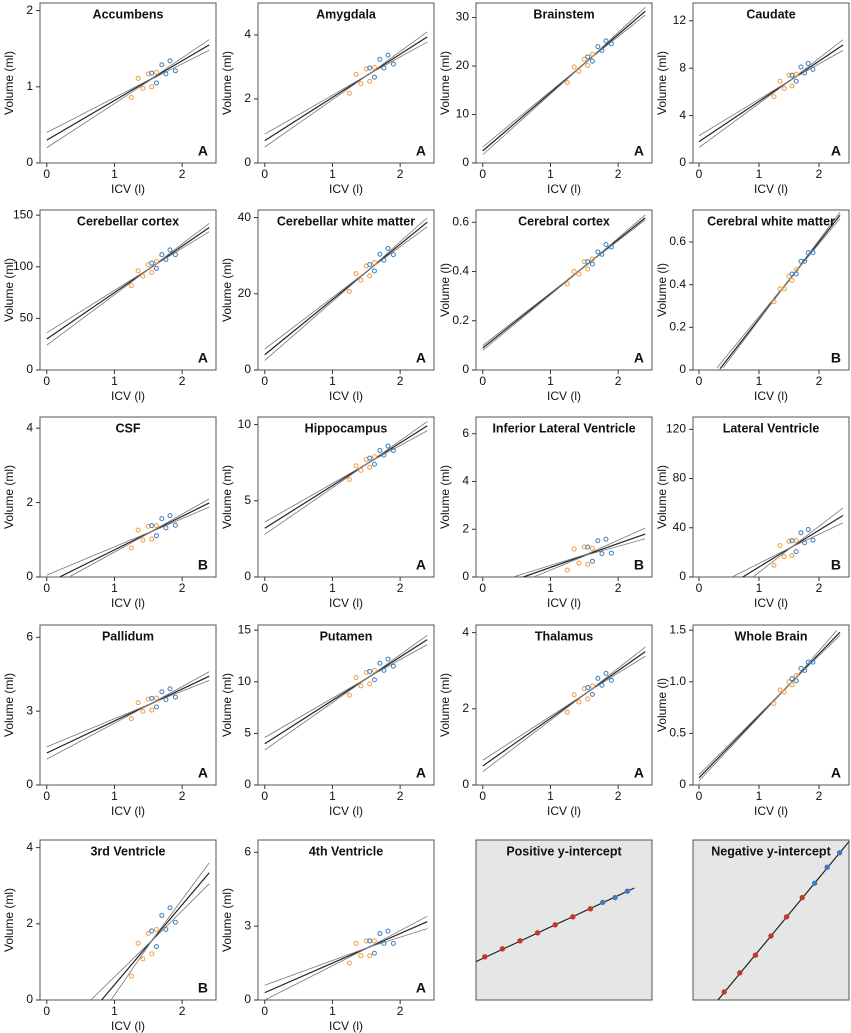  I want to click on plot-content, so click(346, 957).